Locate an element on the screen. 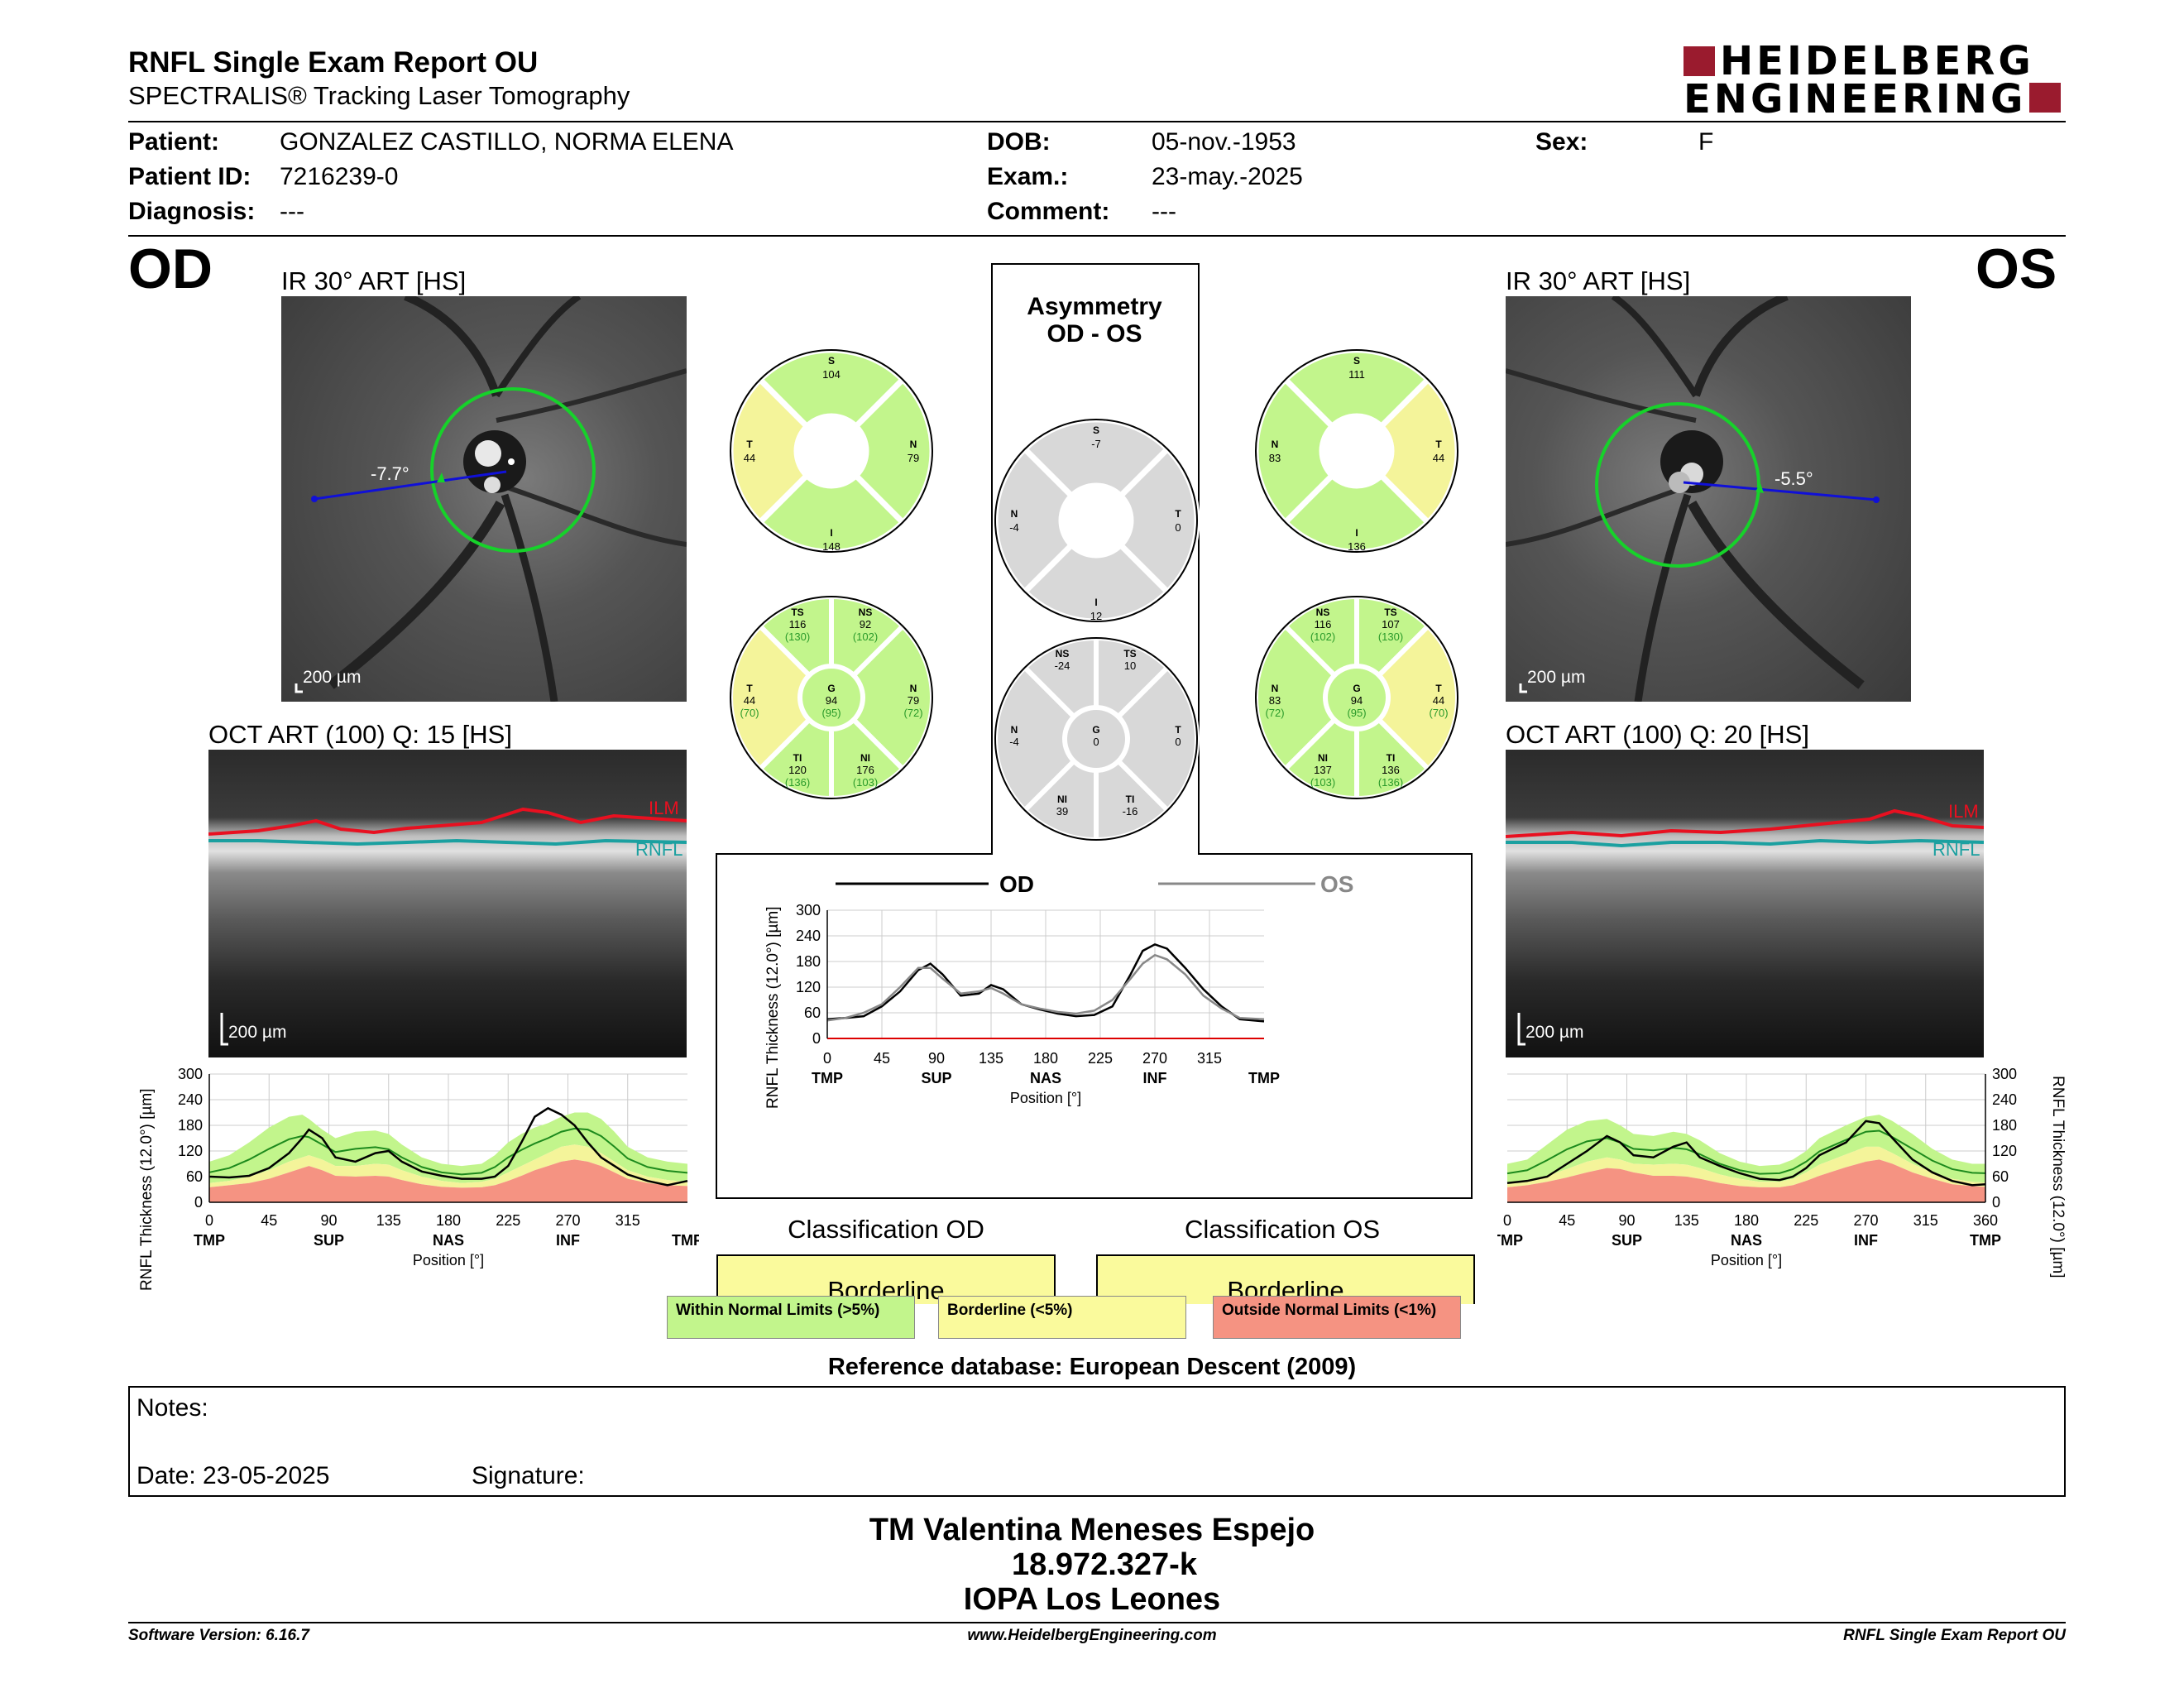 The image size is (2184, 1688). sector-ni-norm: (103) is located at coordinates (865, 782).